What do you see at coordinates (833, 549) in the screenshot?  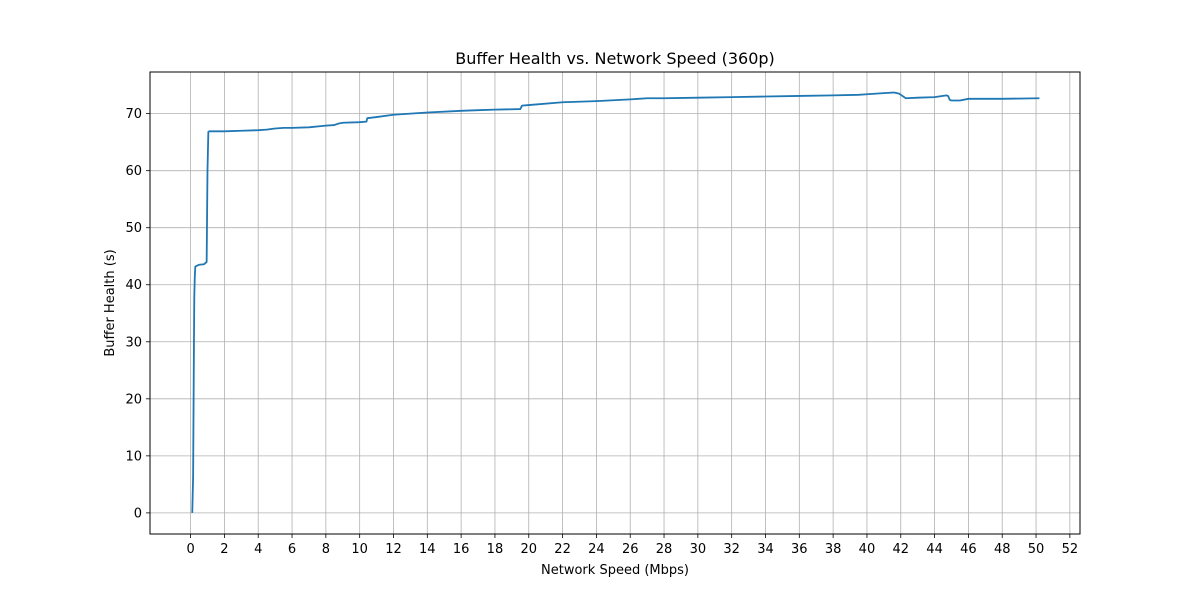 I see `x-tick-label: 38` at bounding box center [833, 549].